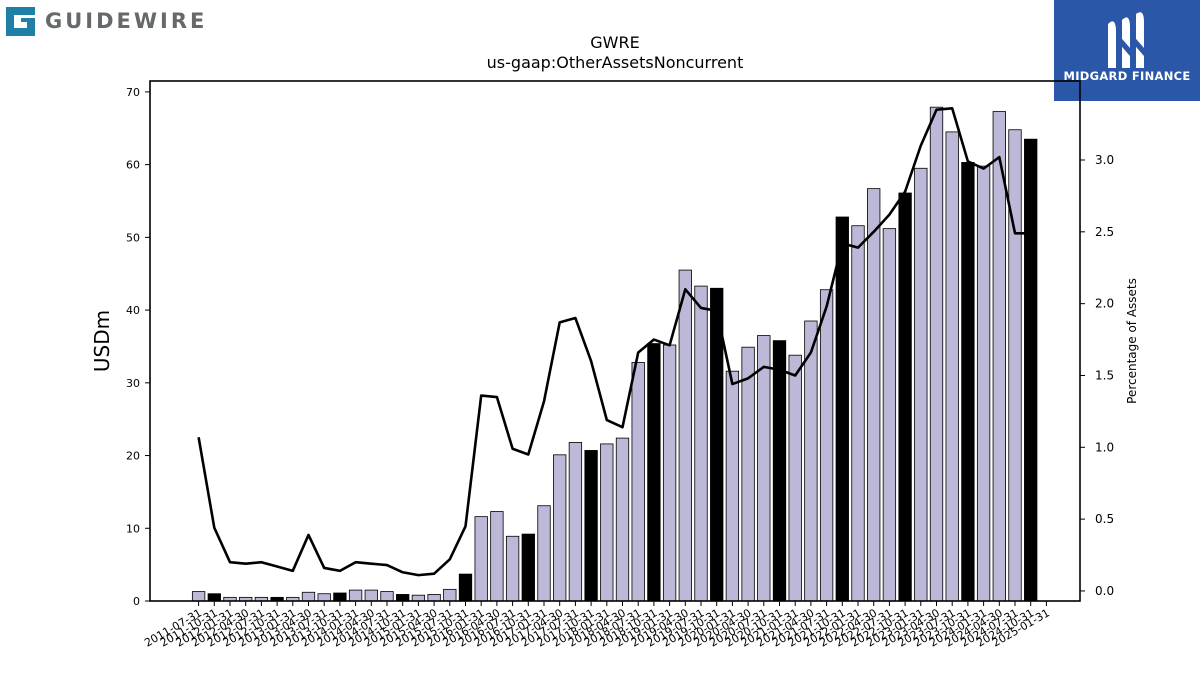 Image resolution: width=1200 pixels, height=675 pixels. I want to click on y2-tick-label: 2.0, so click(1104, 304).